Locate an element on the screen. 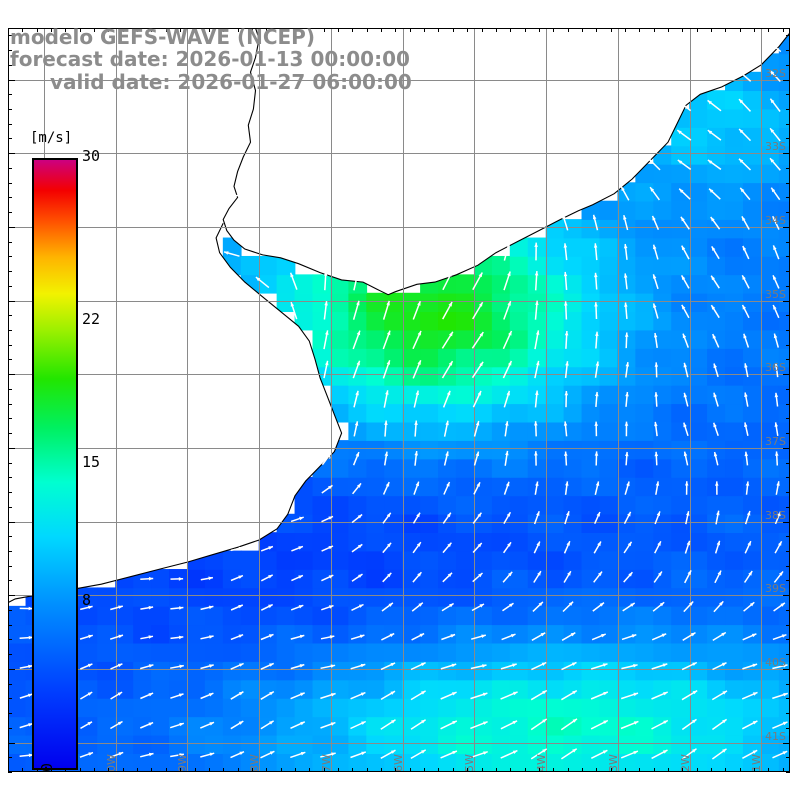 Image resolution: width=800 pixels, height=800 pixels. colorbar is located at coordinates (55, 464).